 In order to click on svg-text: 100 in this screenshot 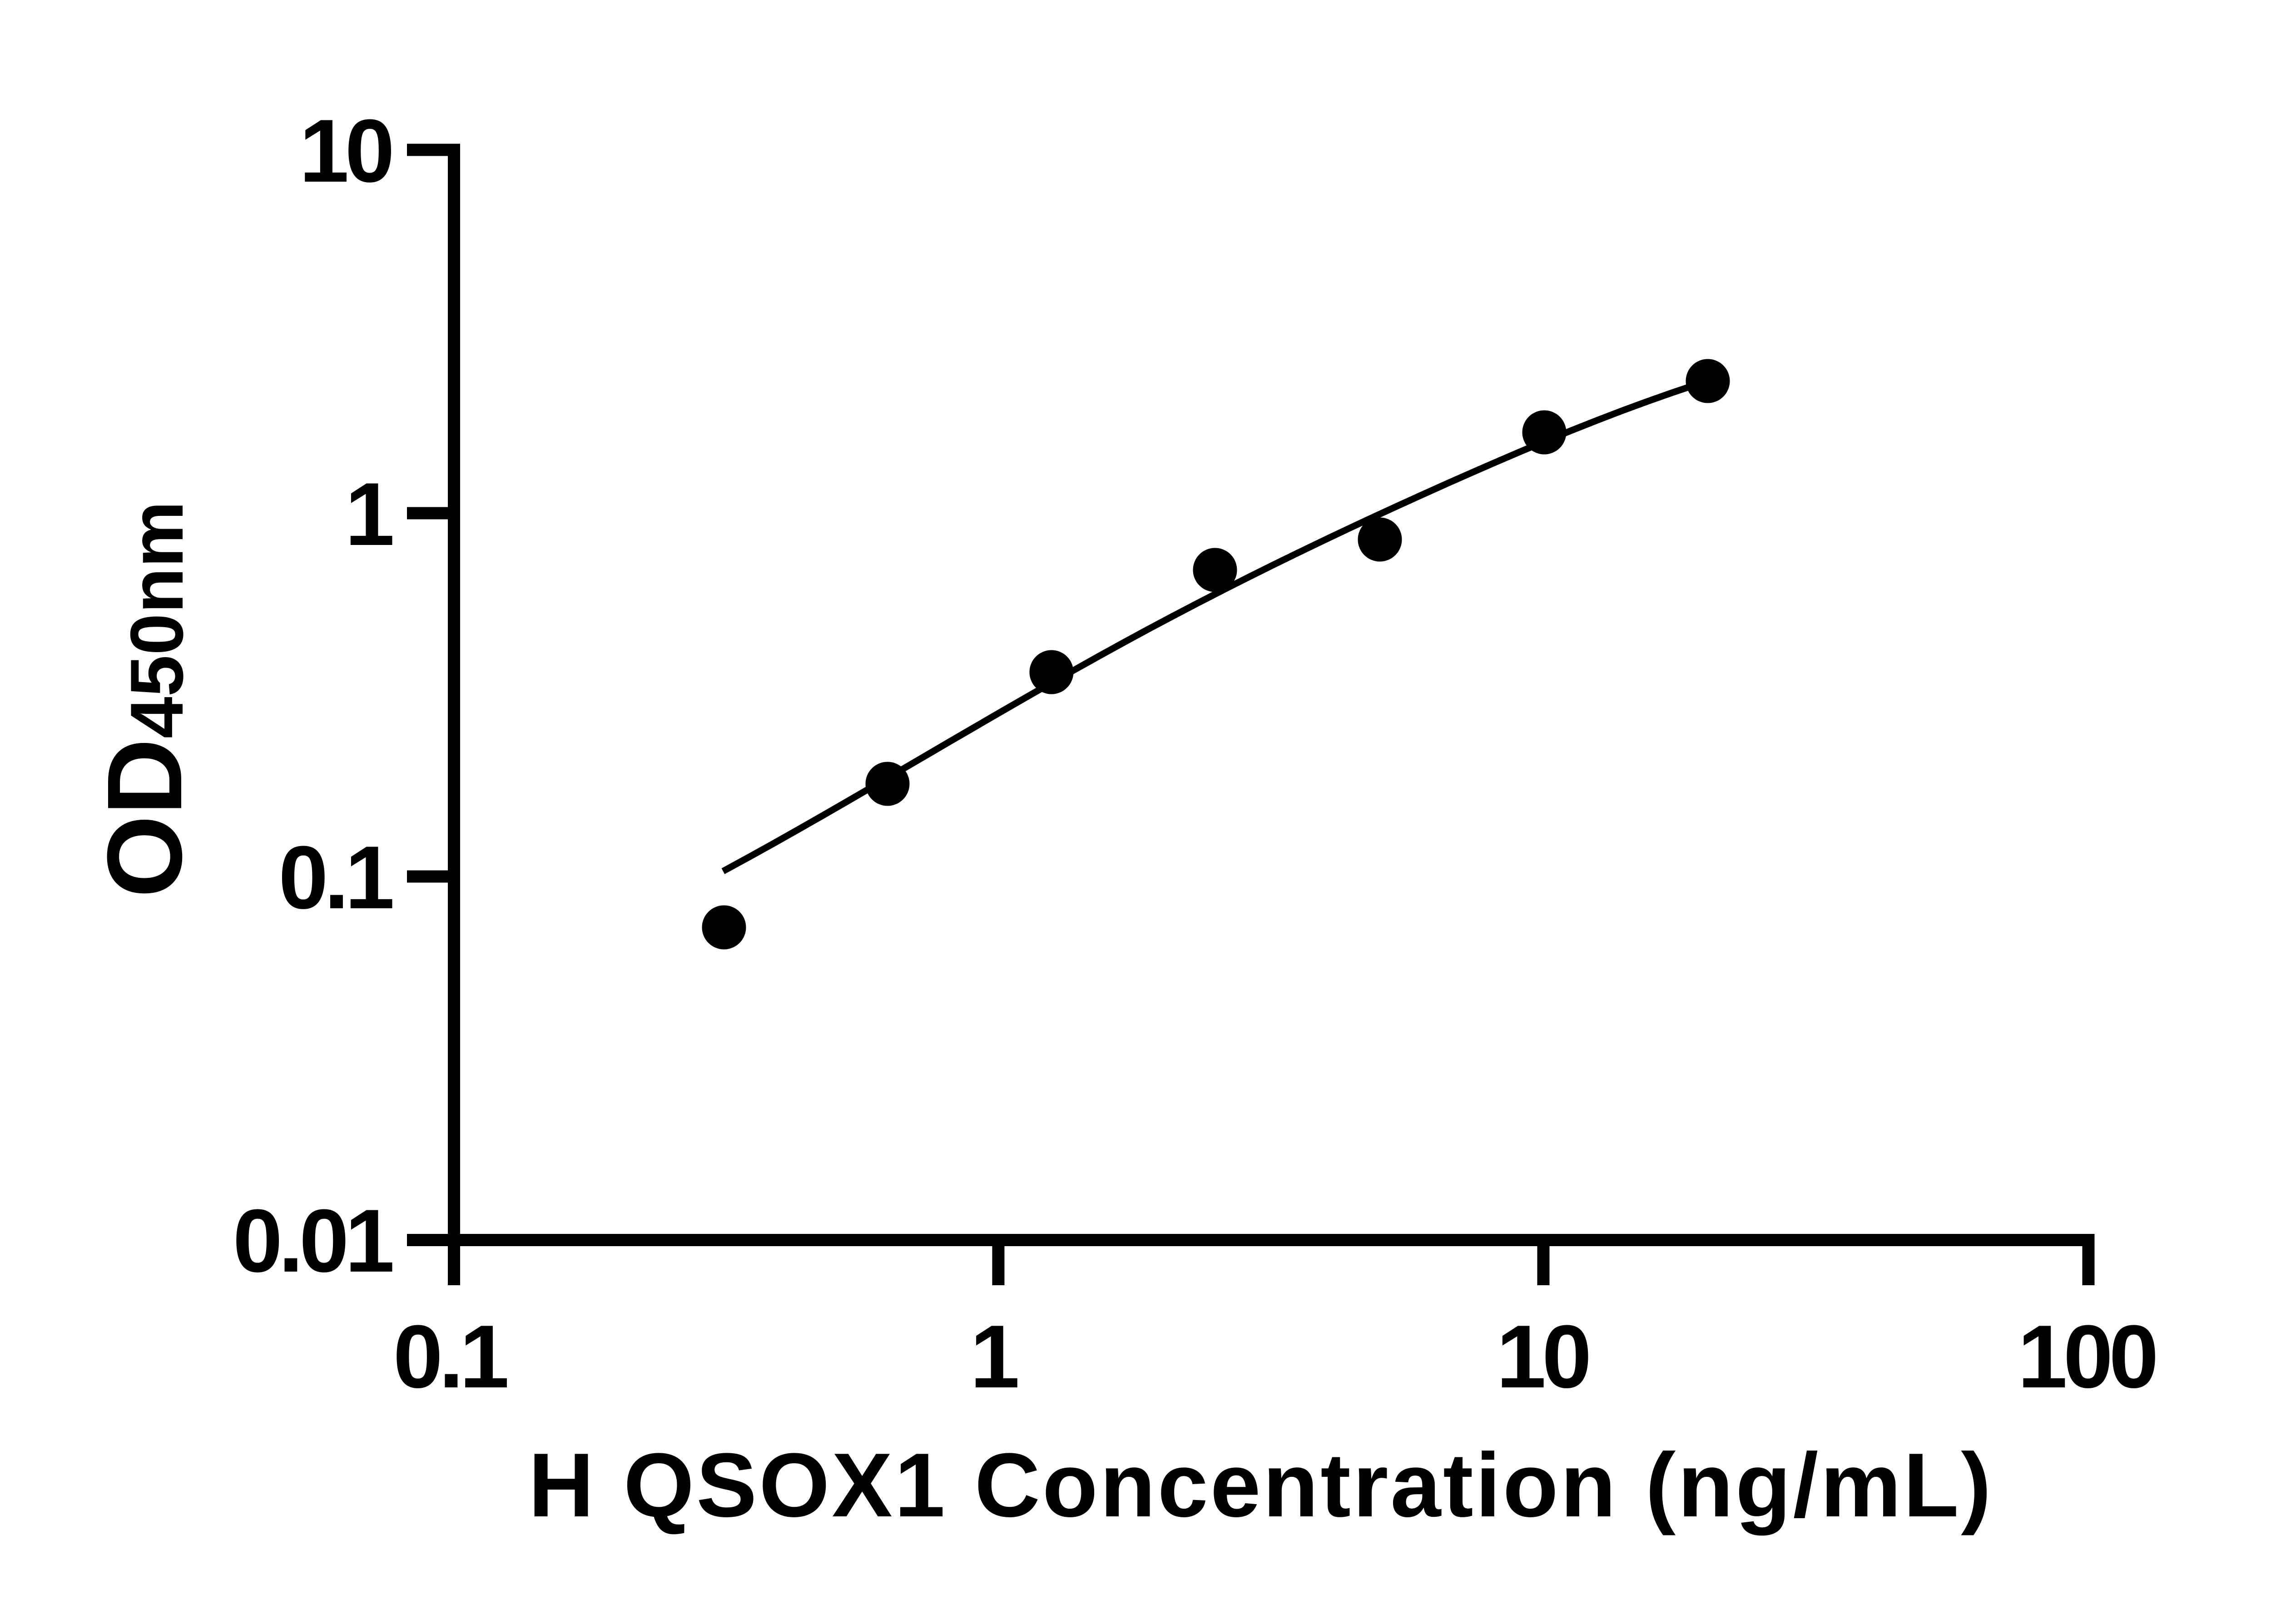, I will do `click(2086, 1356)`.